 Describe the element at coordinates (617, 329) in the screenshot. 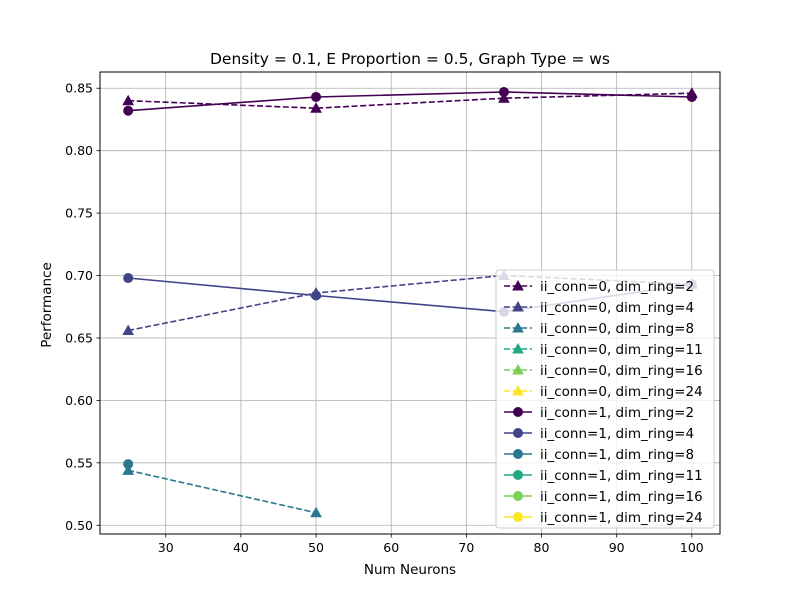

I see `legend-label: ii_conn=0, dim_ring=8` at that location.